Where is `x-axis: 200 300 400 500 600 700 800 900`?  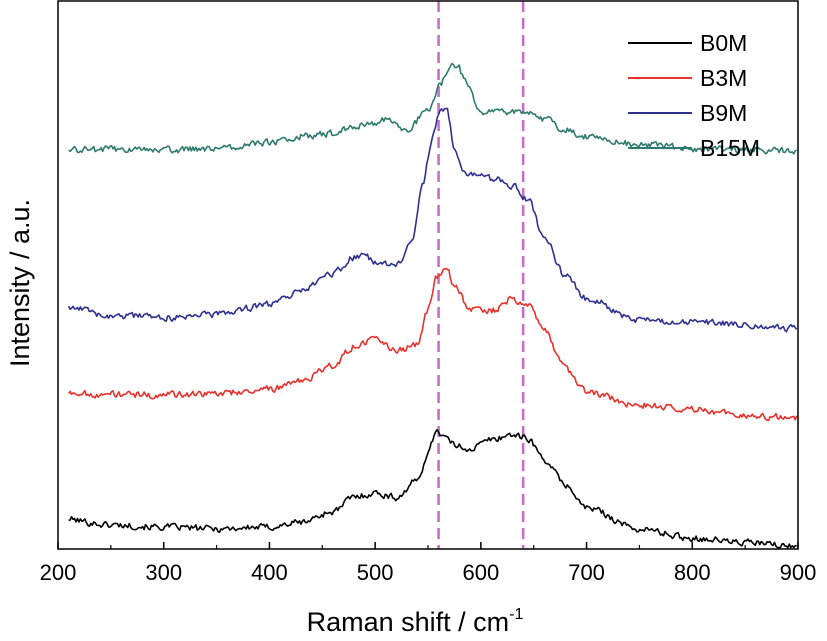
x-axis: 200 300 400 500 600 700 800 900 is located at coordinates (428, 563).